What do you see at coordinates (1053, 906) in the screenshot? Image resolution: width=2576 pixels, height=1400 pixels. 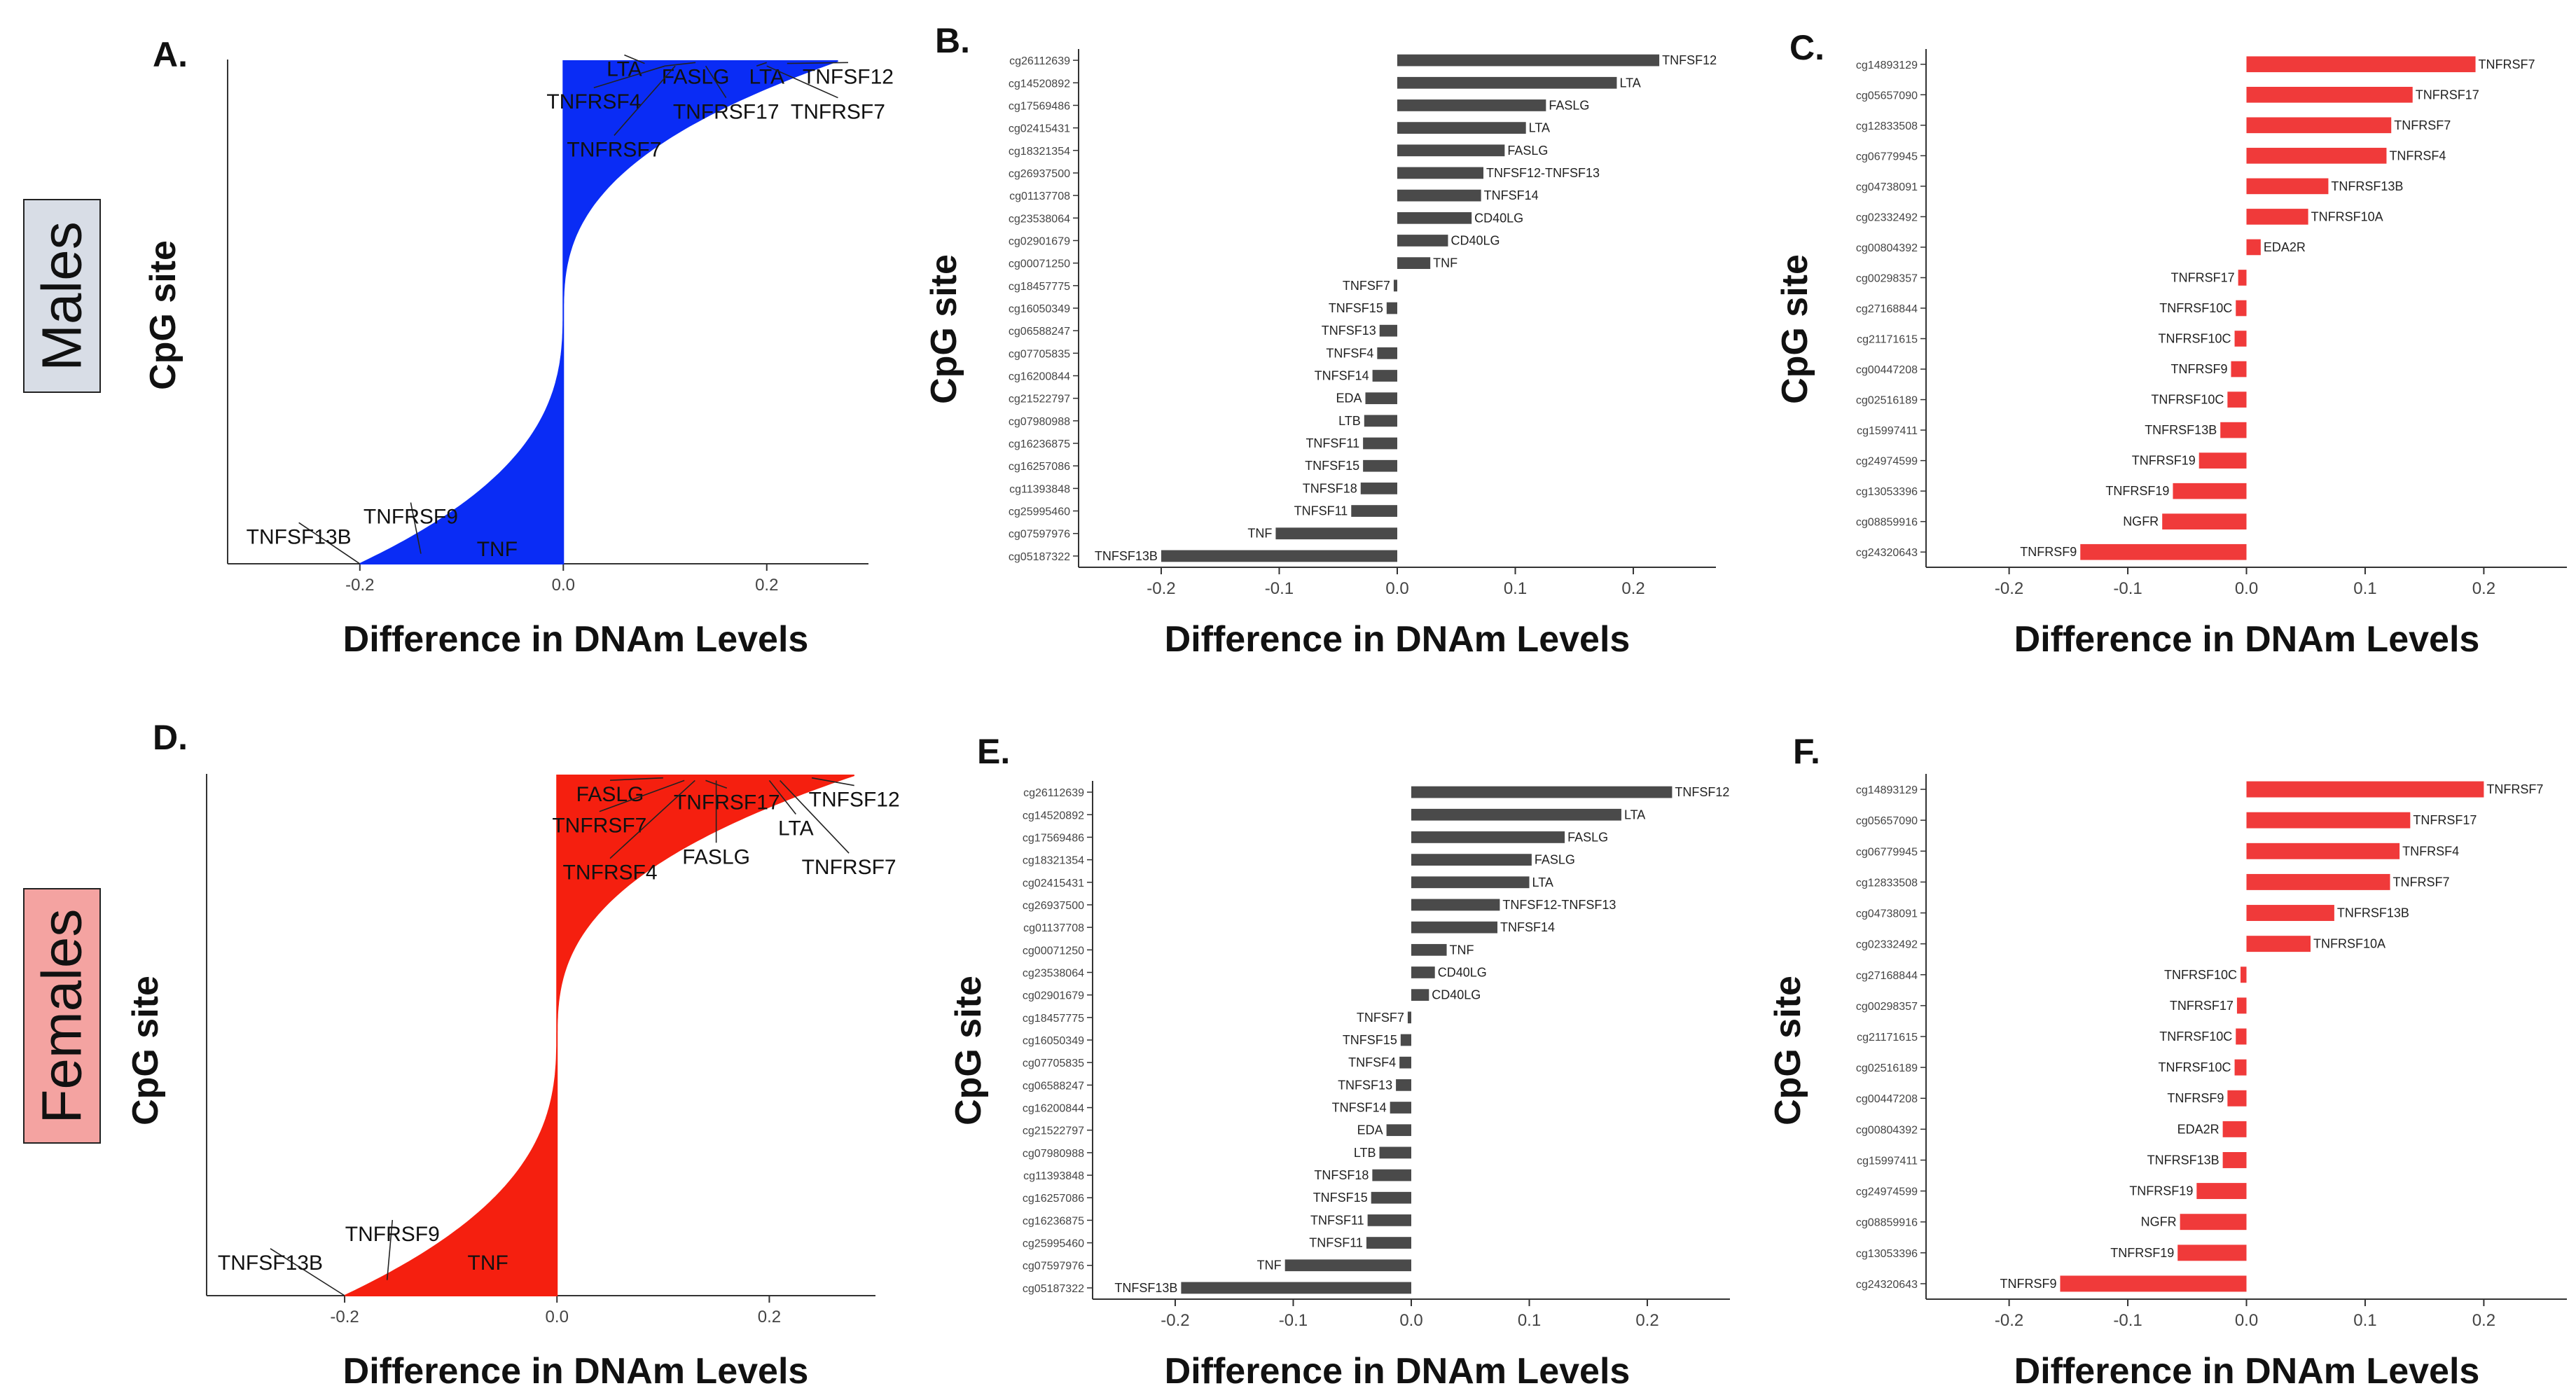 I see `cpg-tick-label: cg26937500` at bounding box center [1053, 906].